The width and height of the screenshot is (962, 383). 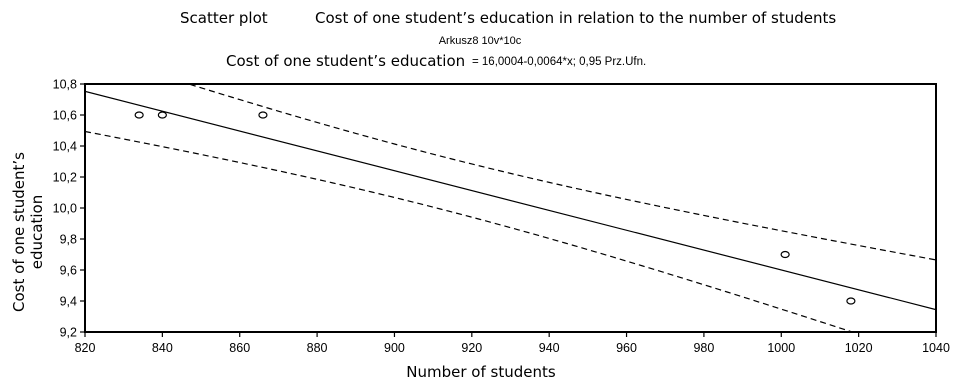 What do you see at coordinates (859, 348) in the screenshot?
I see `x-tick-label: 1020` at bounding box center [859, 348].